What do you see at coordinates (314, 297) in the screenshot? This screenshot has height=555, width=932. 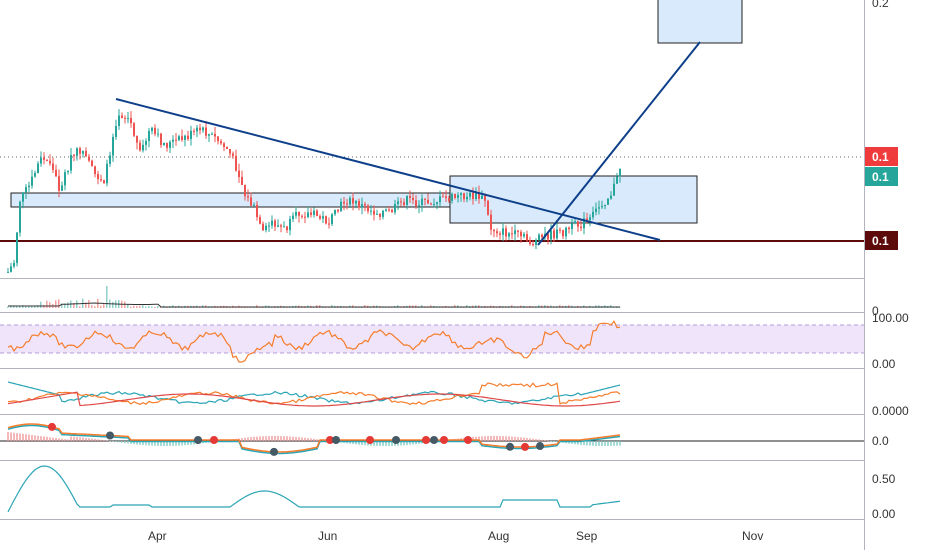 I see `volume-pane` at bounding box center [314, 297].